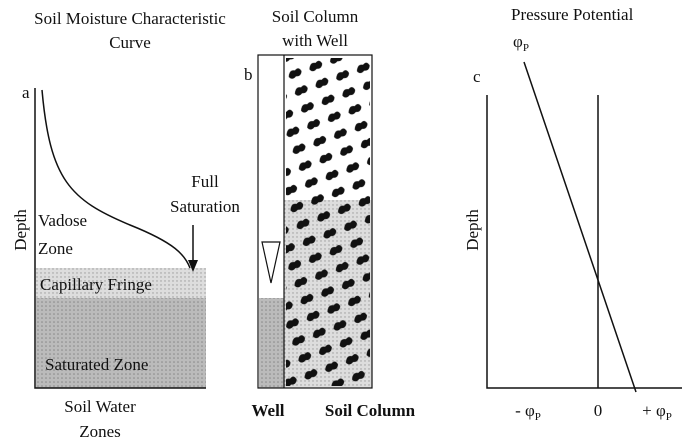 This screenshot has height=444, width=686. I want to click on x-label: 0, so click(598, 410).